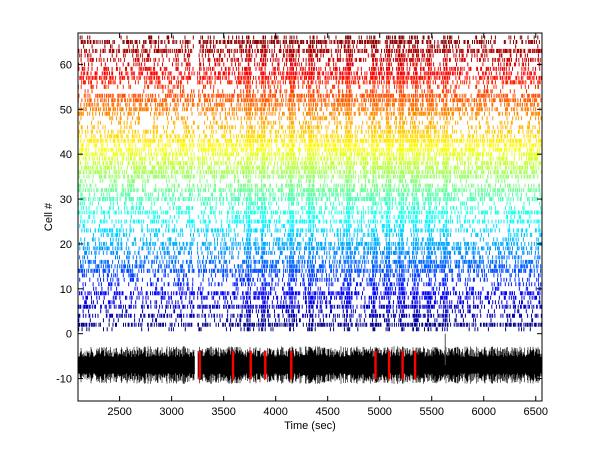 The width and height of the screenshot is (600, 450). Describe the element at coordinates (66, 200) in the screenshot. I see `y-tick-label-30: 30` at that location.